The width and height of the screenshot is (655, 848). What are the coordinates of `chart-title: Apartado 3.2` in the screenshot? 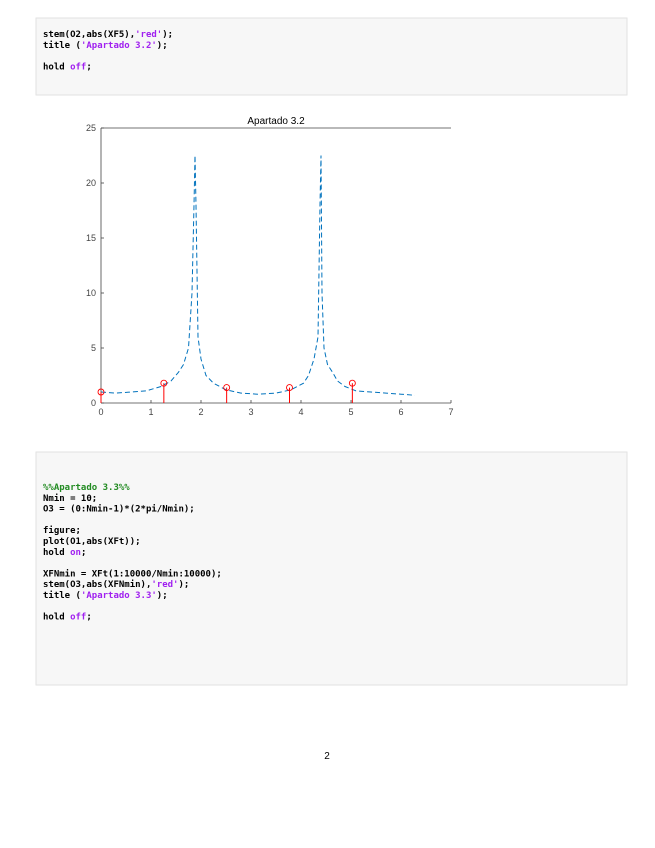 It's located at (276, 121).